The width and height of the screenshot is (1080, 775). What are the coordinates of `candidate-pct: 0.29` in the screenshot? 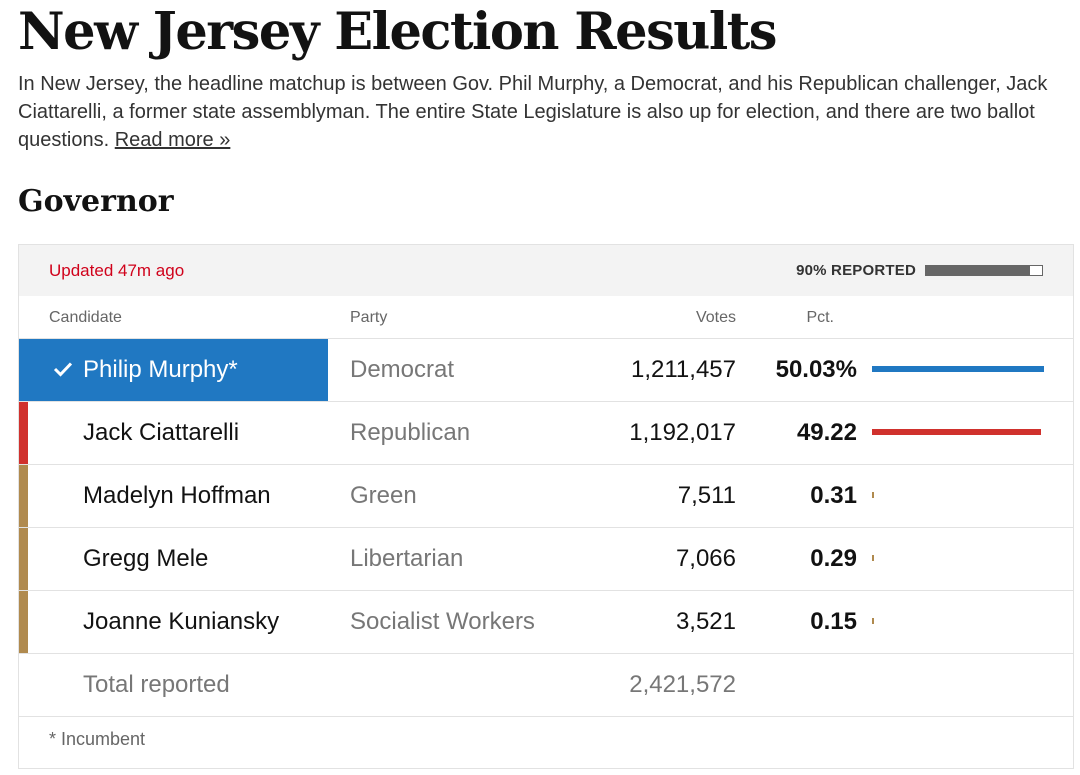 It's located at (833, 558).